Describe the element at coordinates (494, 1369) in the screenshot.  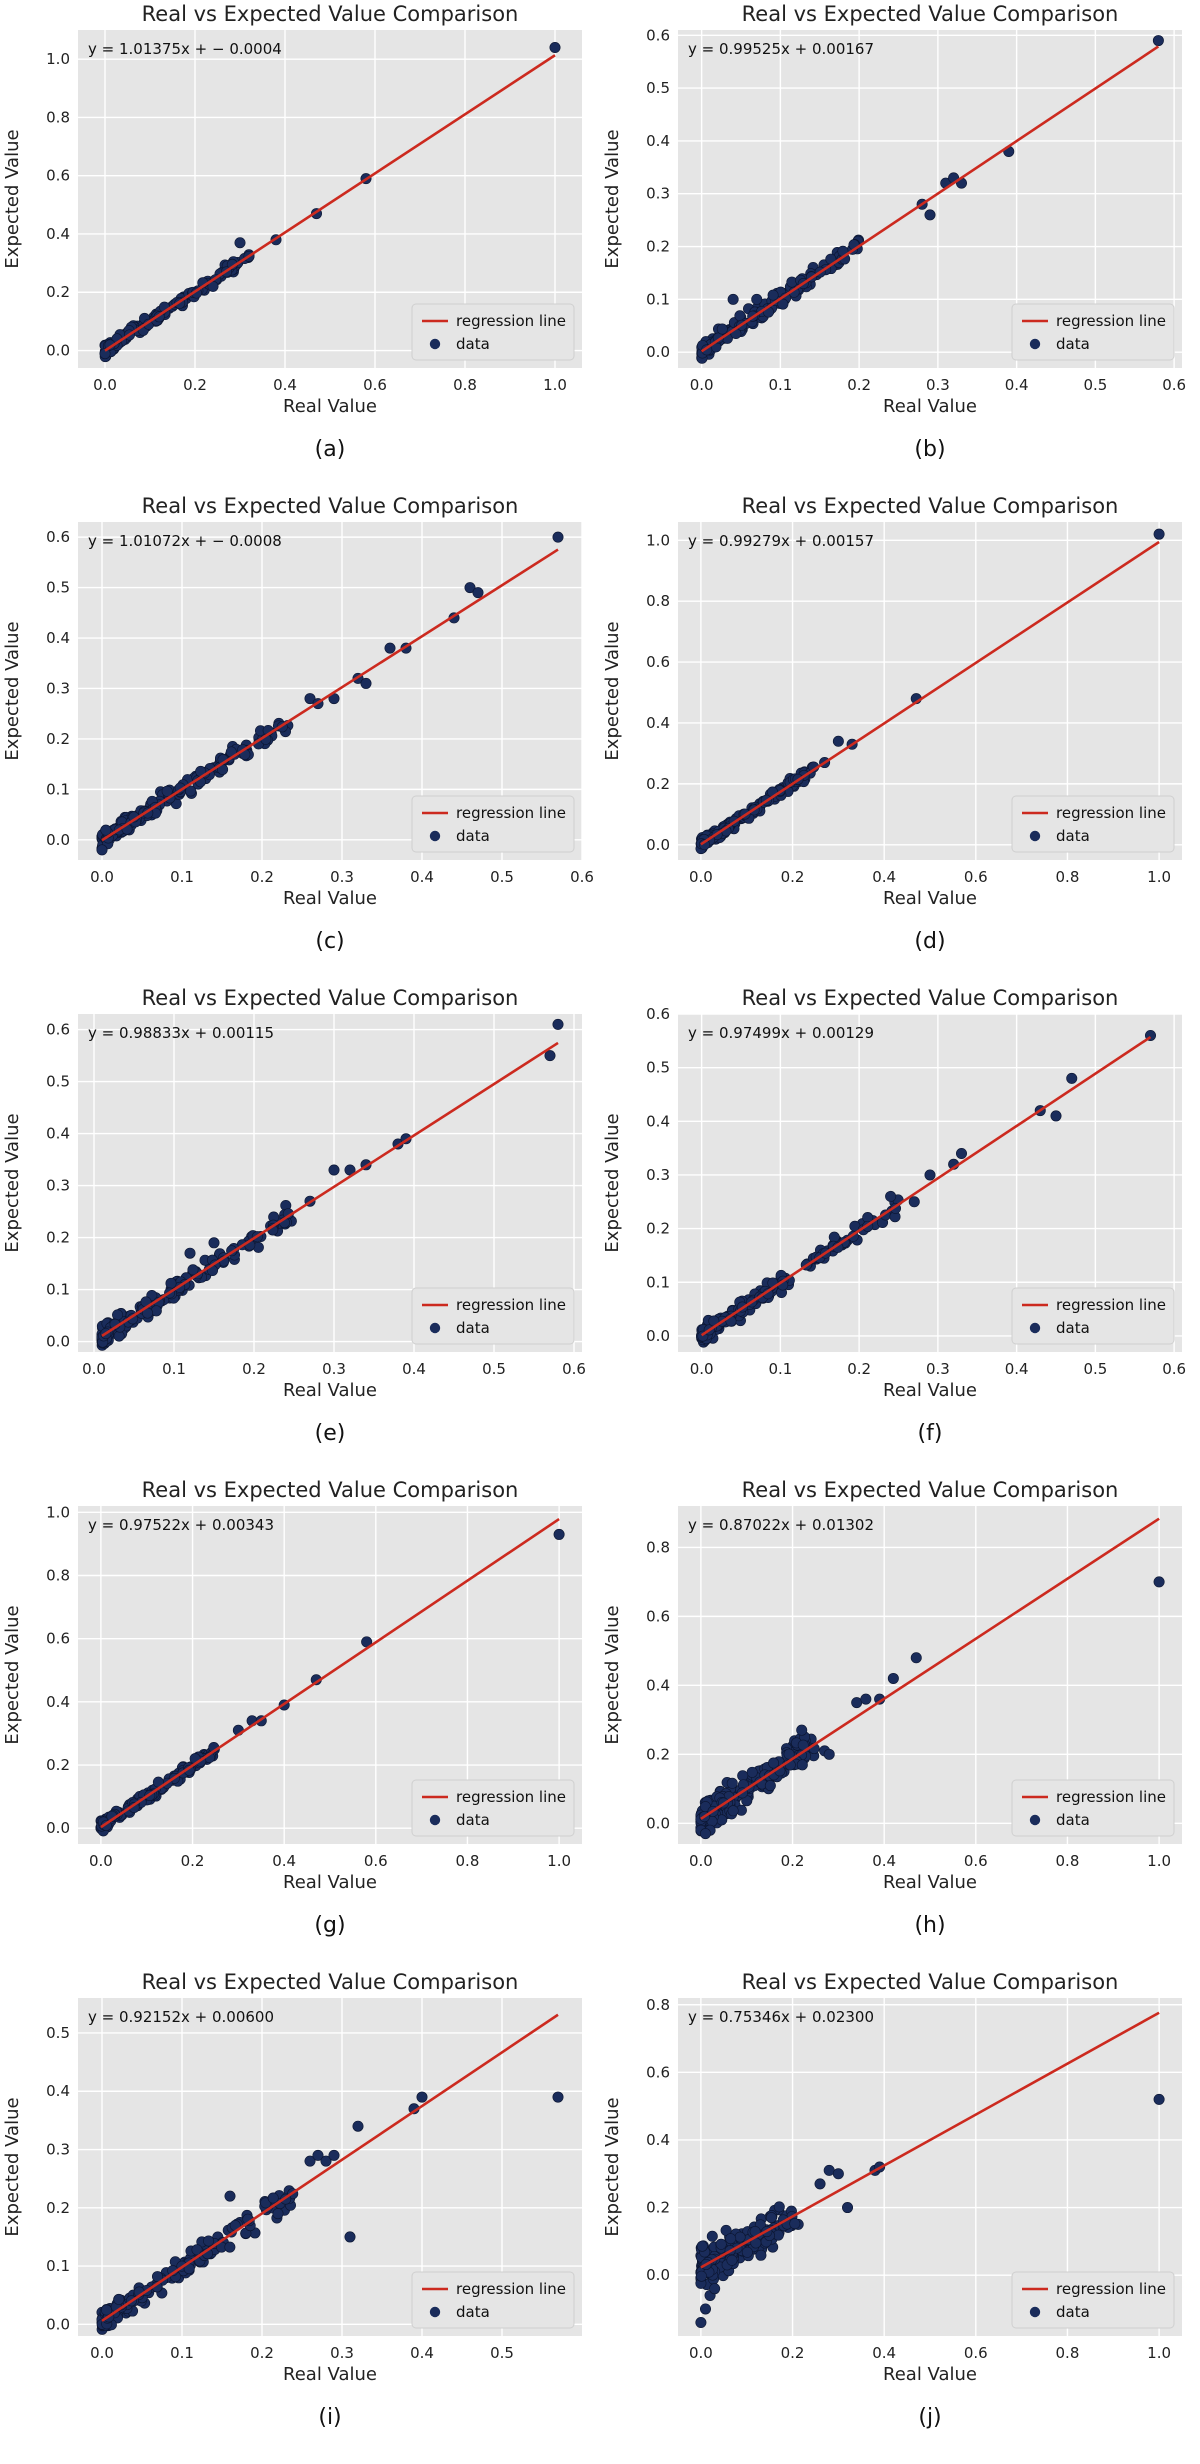
I see `x-tick-label: 0.5` at that location.